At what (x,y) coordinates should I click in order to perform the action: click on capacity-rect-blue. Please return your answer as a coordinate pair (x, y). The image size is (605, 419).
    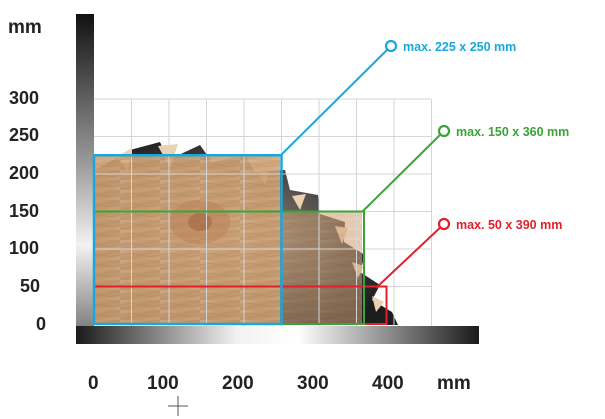
    Looking at the image, I should click on (187, 240).